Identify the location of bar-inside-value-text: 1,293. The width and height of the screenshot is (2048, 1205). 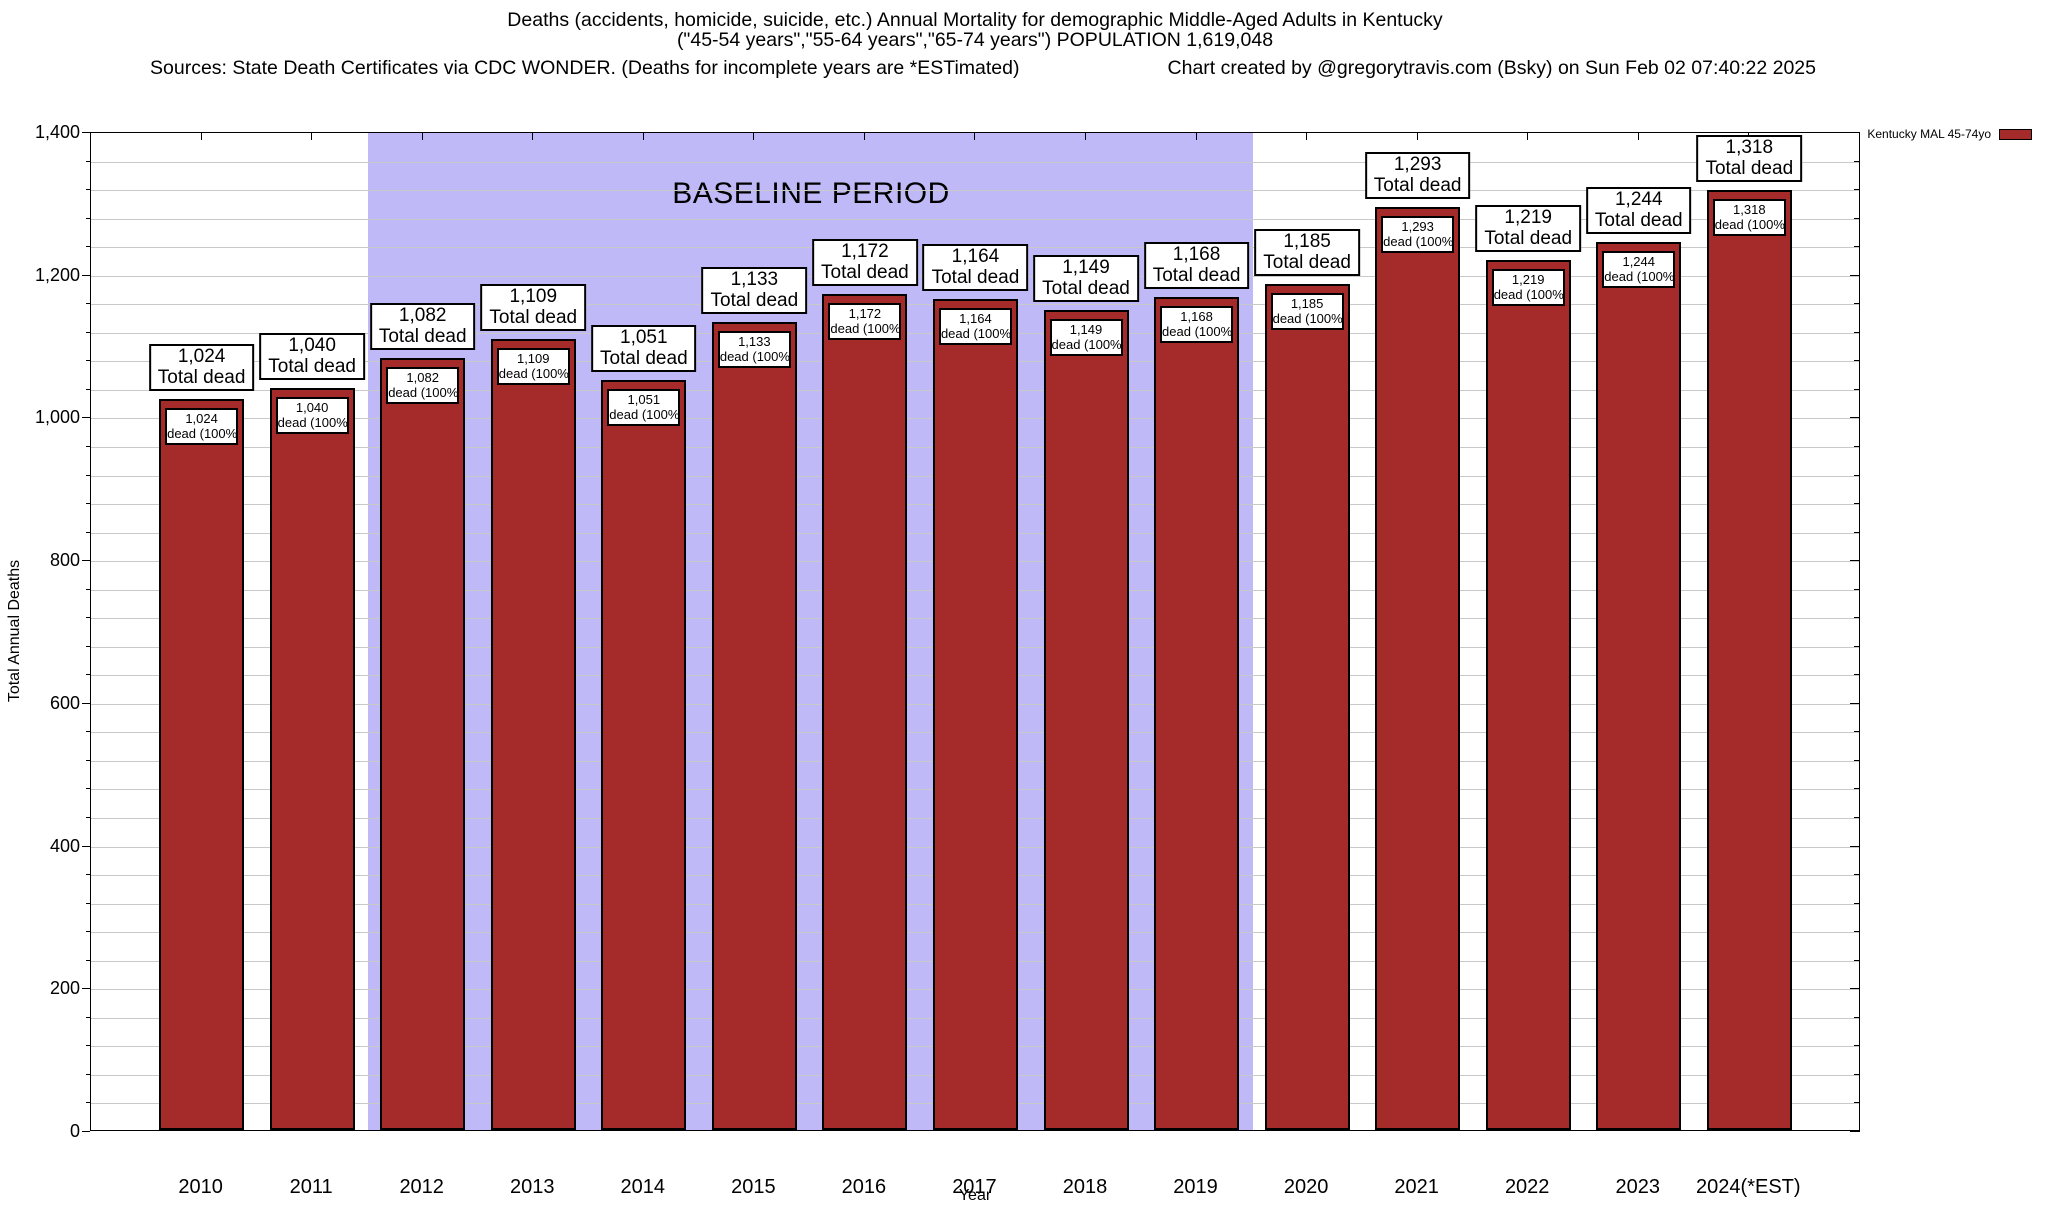
(1417, 226).